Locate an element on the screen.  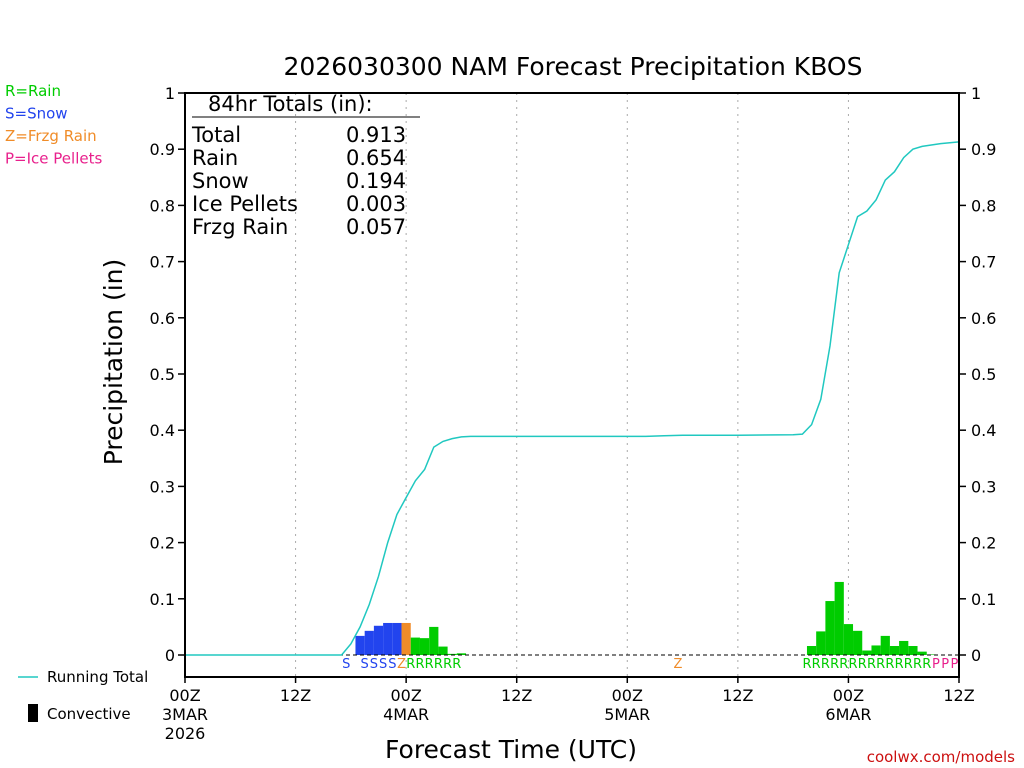
y-tick-label-right: 0.3 is located at coordinates (983, 486).